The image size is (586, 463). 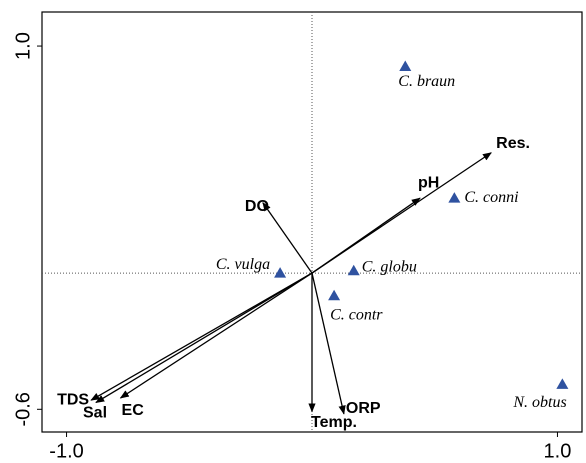 I want to click on species-label: C. conni, so click(x=491, y=197).